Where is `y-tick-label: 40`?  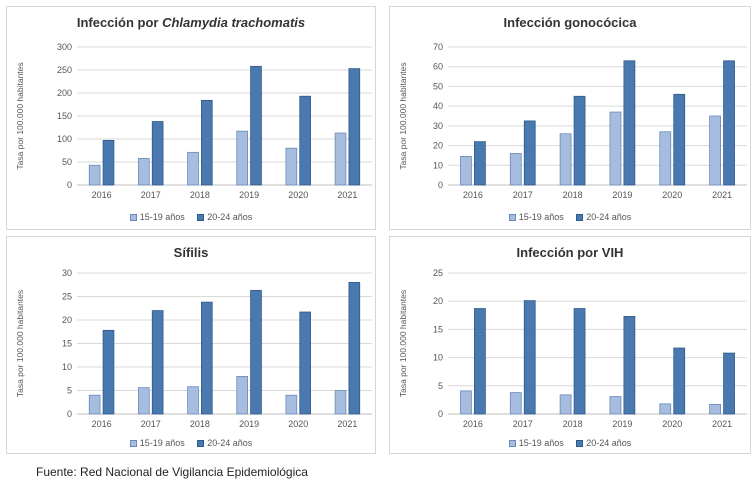 y-tick-label: 40 is located at coordinates (438, 106).